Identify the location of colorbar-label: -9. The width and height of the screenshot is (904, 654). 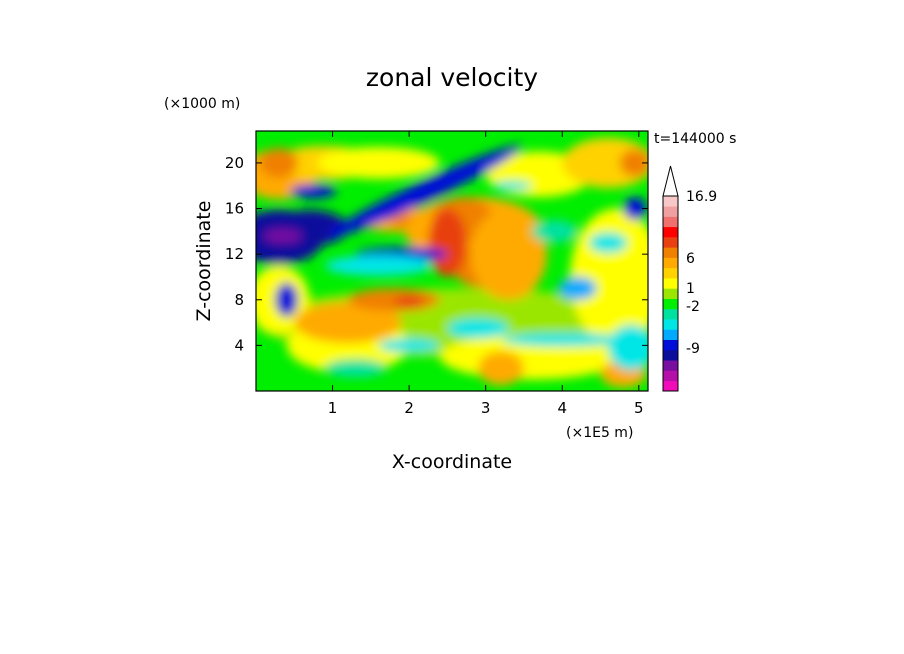
(693, 349).